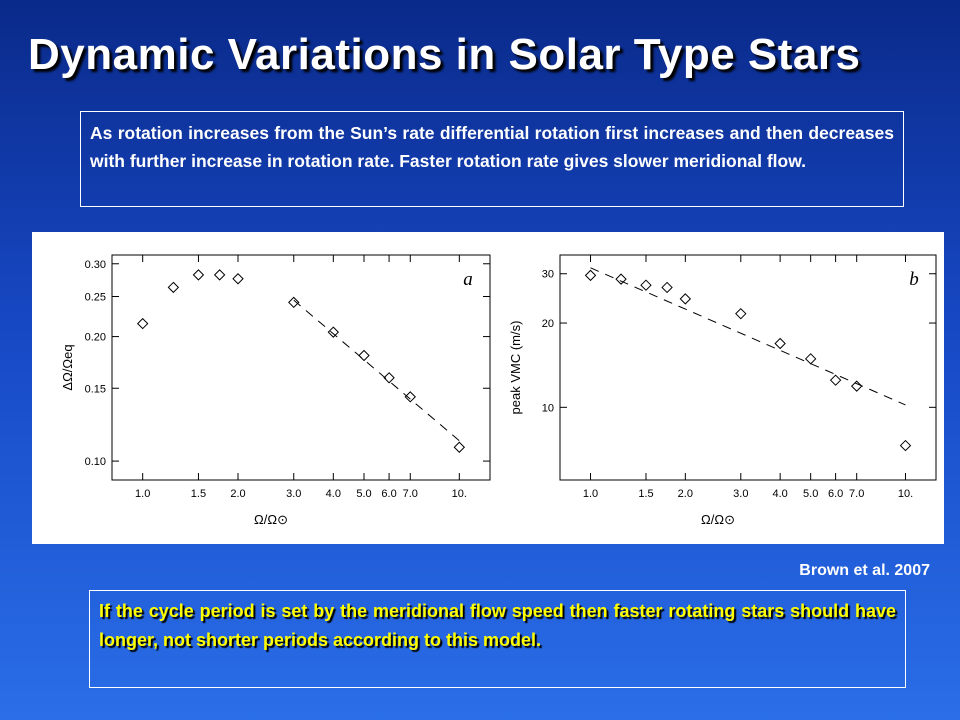 The height and width of the screenshot is (720, 960). What do you see at coordinates (548, 324) in the screenshot?
I see `y-tick-label: 20` at bounding box center [548, 324].